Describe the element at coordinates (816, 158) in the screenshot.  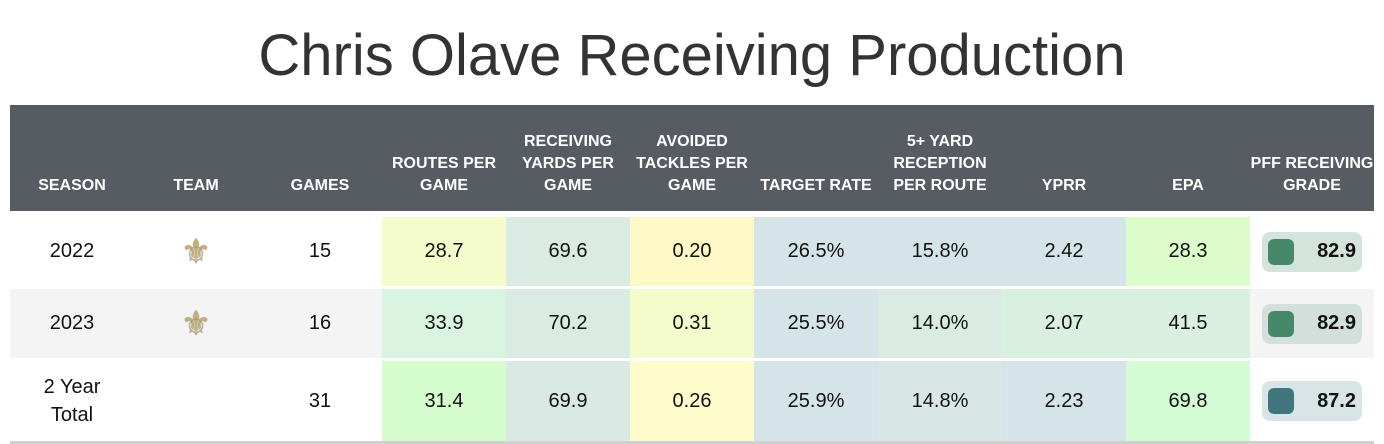
I see `column-header: TARGET RATE` at that location.